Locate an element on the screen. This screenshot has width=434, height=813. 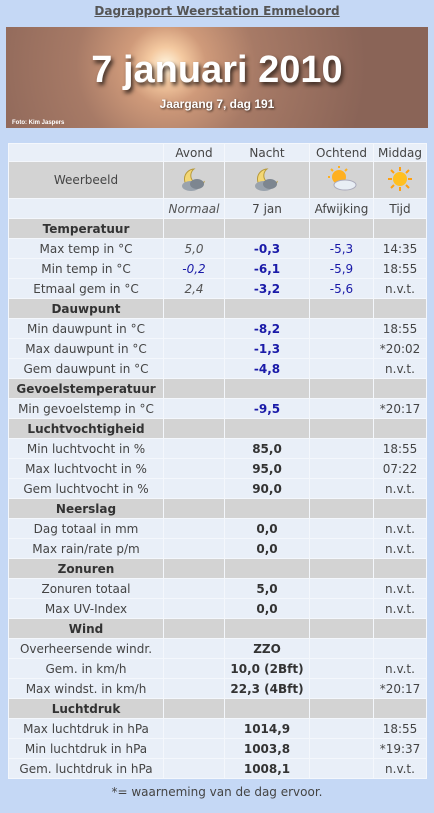
row-label: Zonuren totaal is located at coordinates (86, 588).